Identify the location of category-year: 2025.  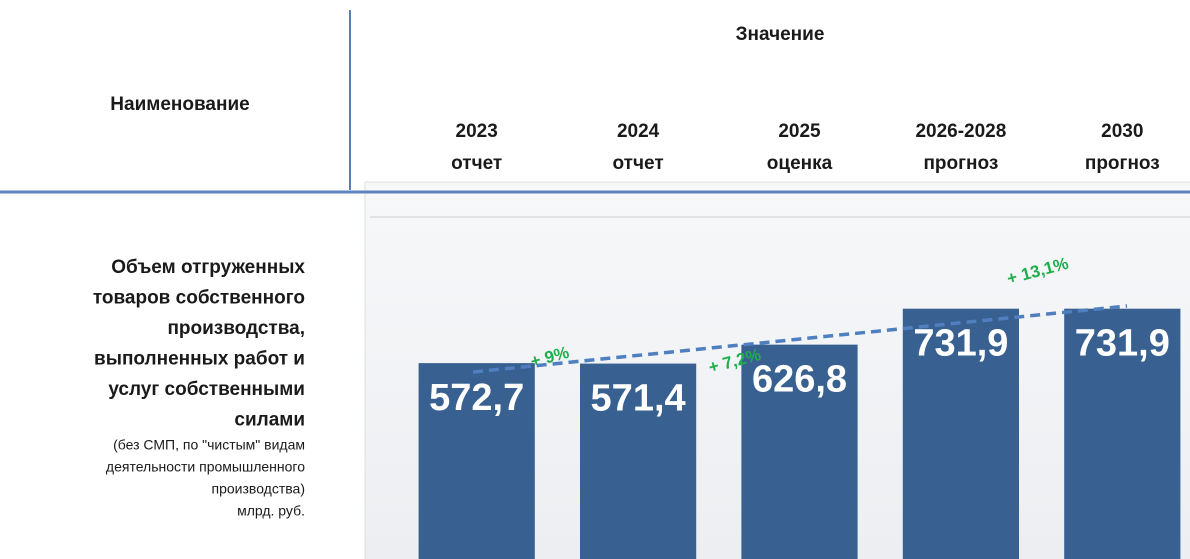
(799, 131).